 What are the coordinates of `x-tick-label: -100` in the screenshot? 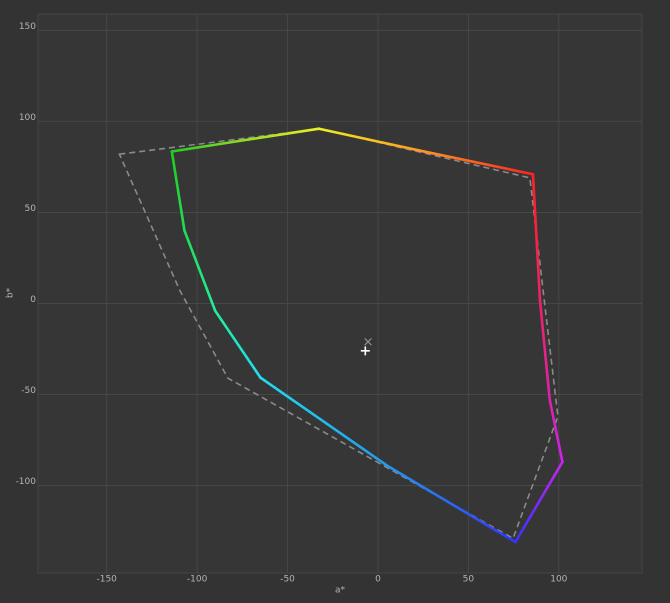 It's located at (197, 580).